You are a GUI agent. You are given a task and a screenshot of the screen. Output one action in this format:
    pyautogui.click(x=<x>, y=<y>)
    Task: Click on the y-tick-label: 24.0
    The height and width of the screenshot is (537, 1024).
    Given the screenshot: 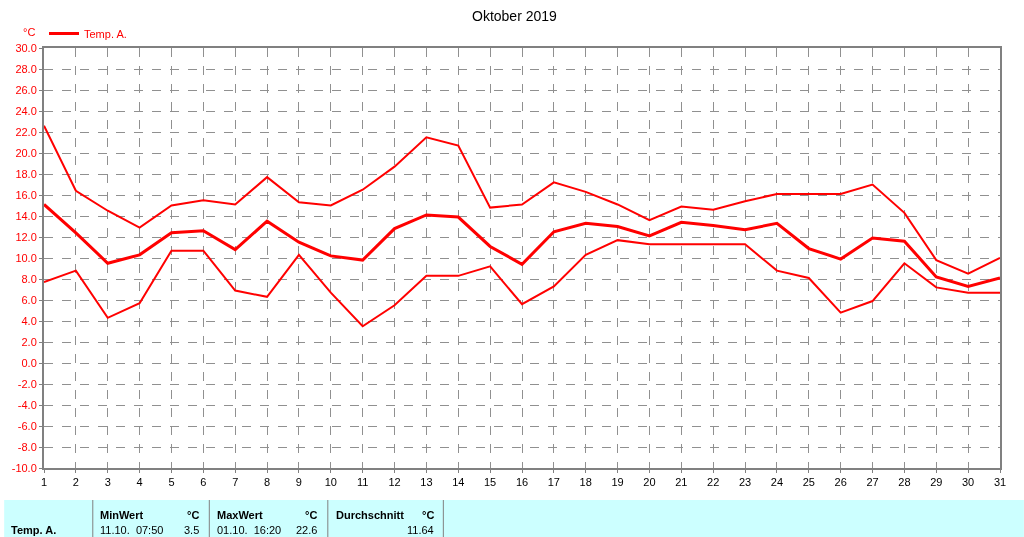 What is the action you would take?
    pyautogui.click(x=26, y=110)
    